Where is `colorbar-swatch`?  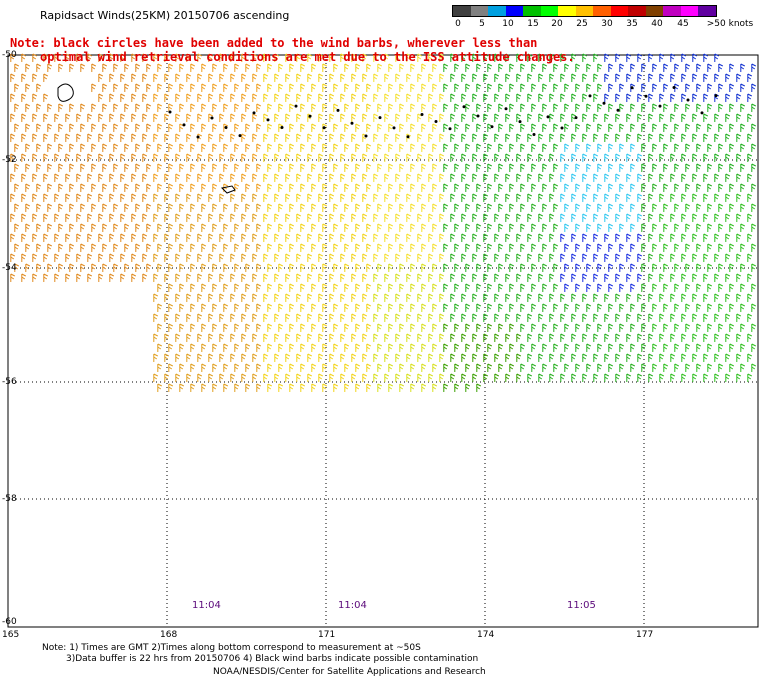
colorbar-swatch is located at coordinates (602, 11).